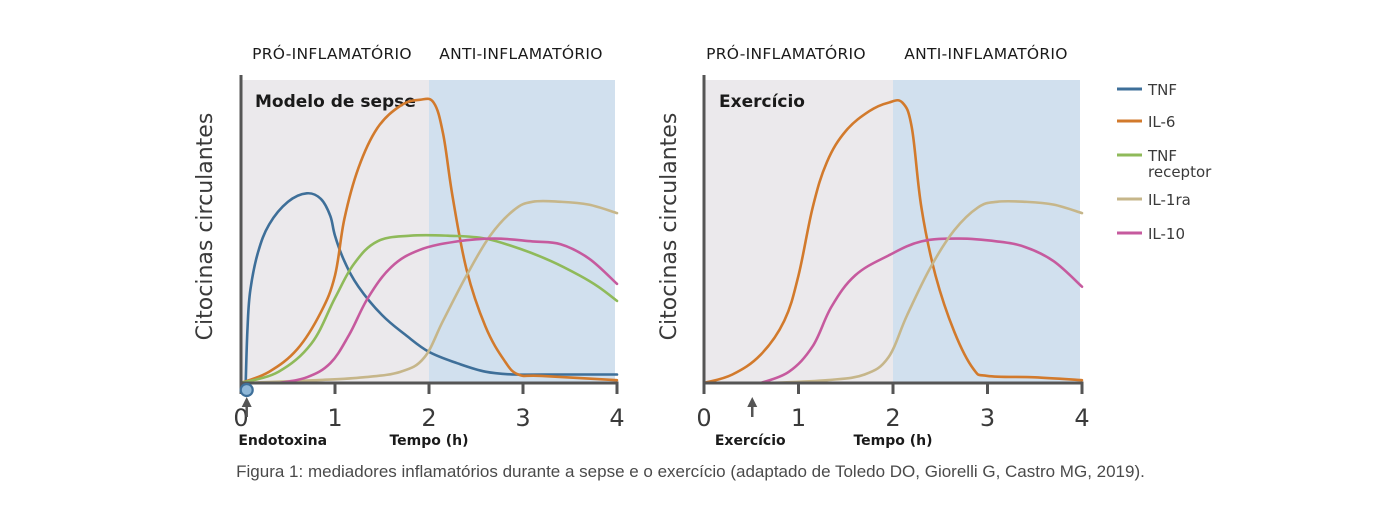 The image size is (1381, 521). Describe the element at coordinates (335, 102) in the screenshot. I see `panel-title: Modelo de sepse` at that location.